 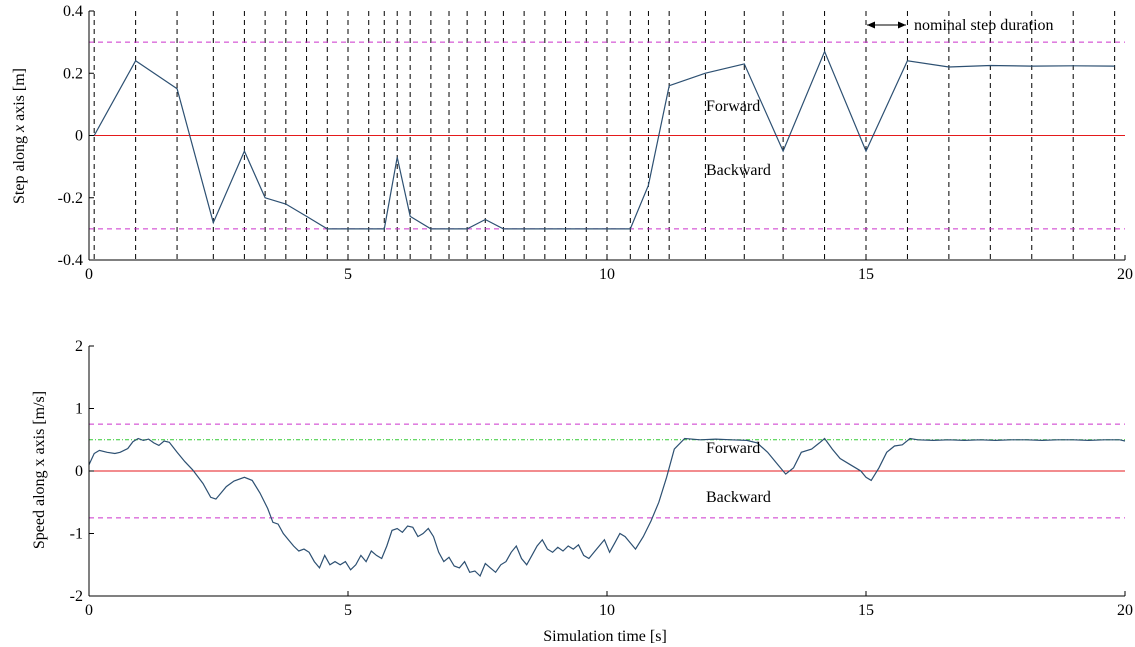 I want to click on y-tick-label: -0.2, so click(x=70, y=198).